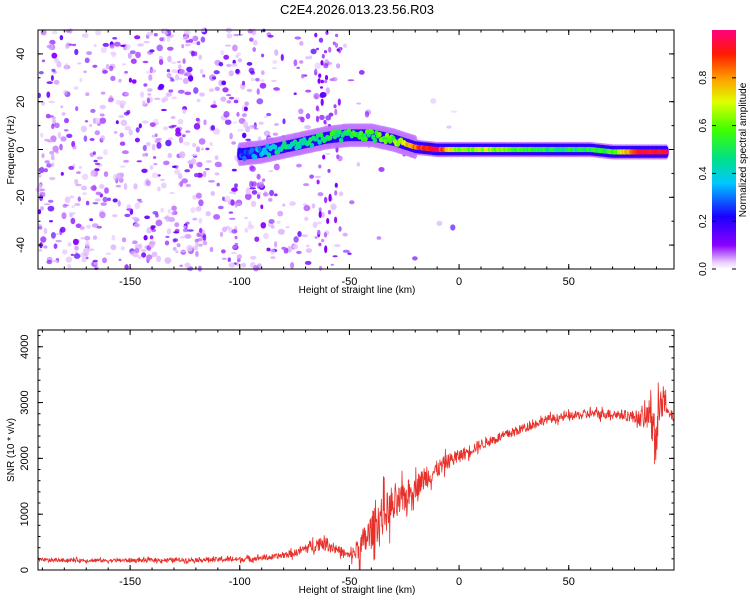 The width and height of the screenshot is (750, 600). Describe the element at coordinates (717, 173) in the screenshot. I see `colorbar-ticks: 0.0 0.2 0.4 0.6 0.8` at that location.